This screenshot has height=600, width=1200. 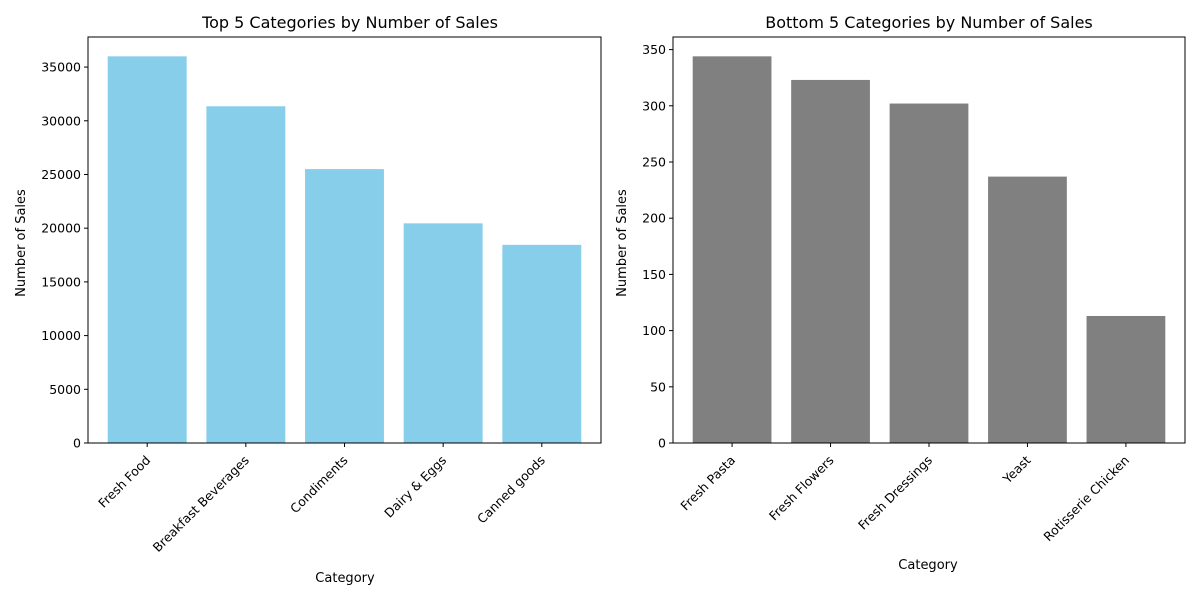 I want to click on bottom-y-tick-label: 200, so click(x=654, y=218).